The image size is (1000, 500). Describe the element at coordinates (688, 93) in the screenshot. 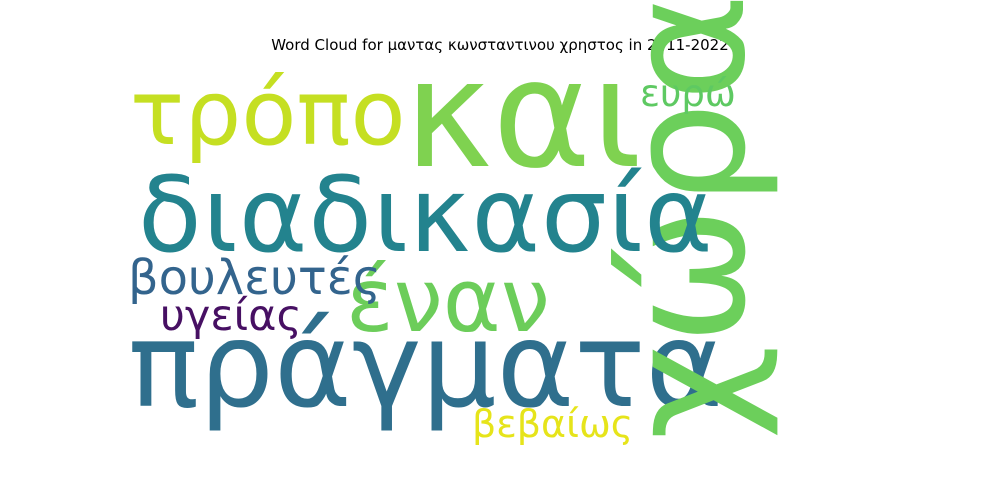

I see `word-10: ευρώ` at that location.